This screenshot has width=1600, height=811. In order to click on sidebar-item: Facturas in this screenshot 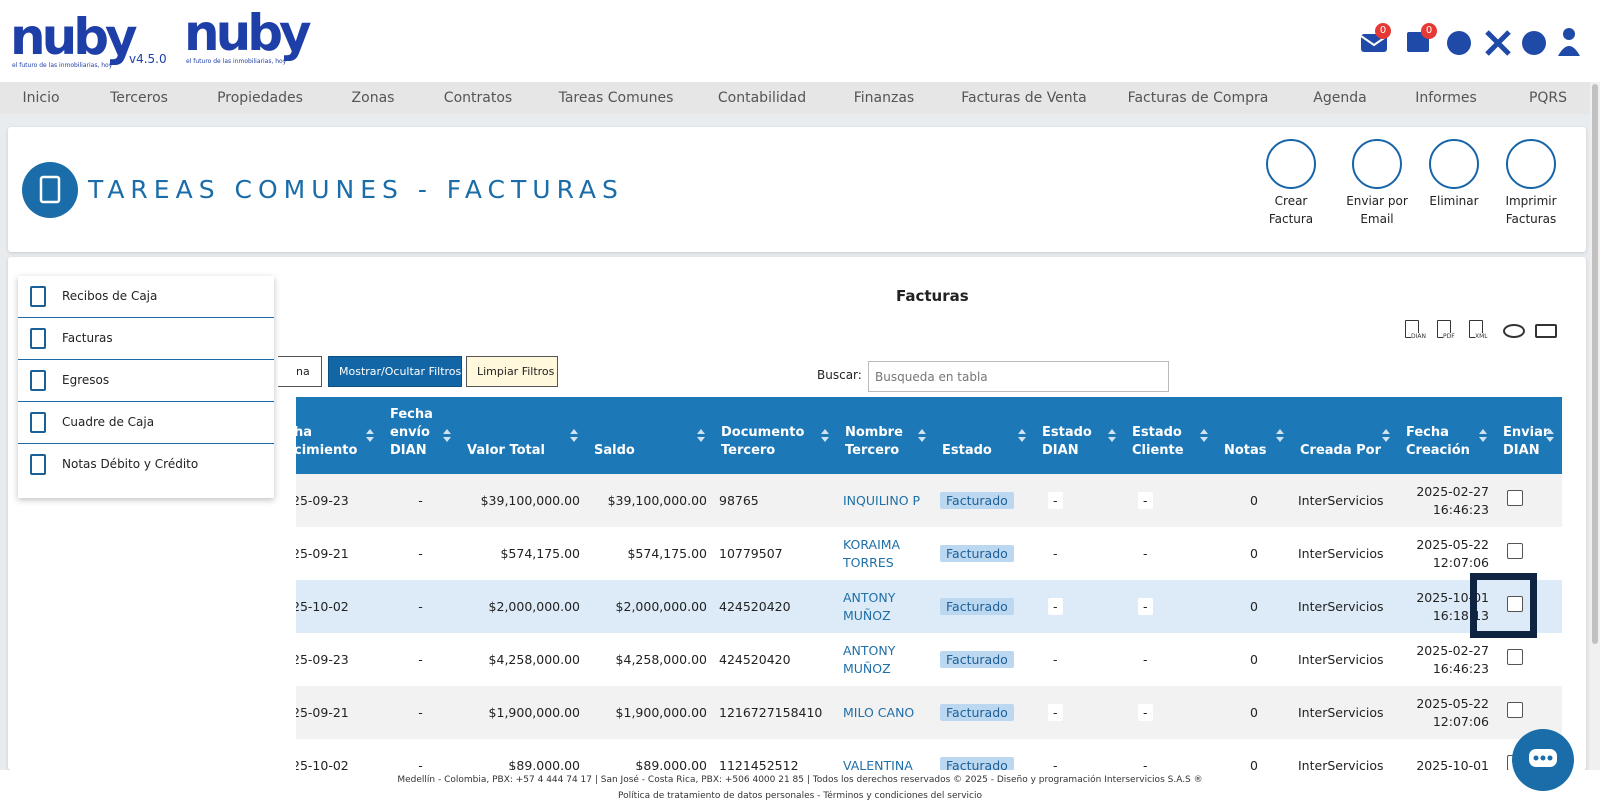, I will do `click(146, 339)`.